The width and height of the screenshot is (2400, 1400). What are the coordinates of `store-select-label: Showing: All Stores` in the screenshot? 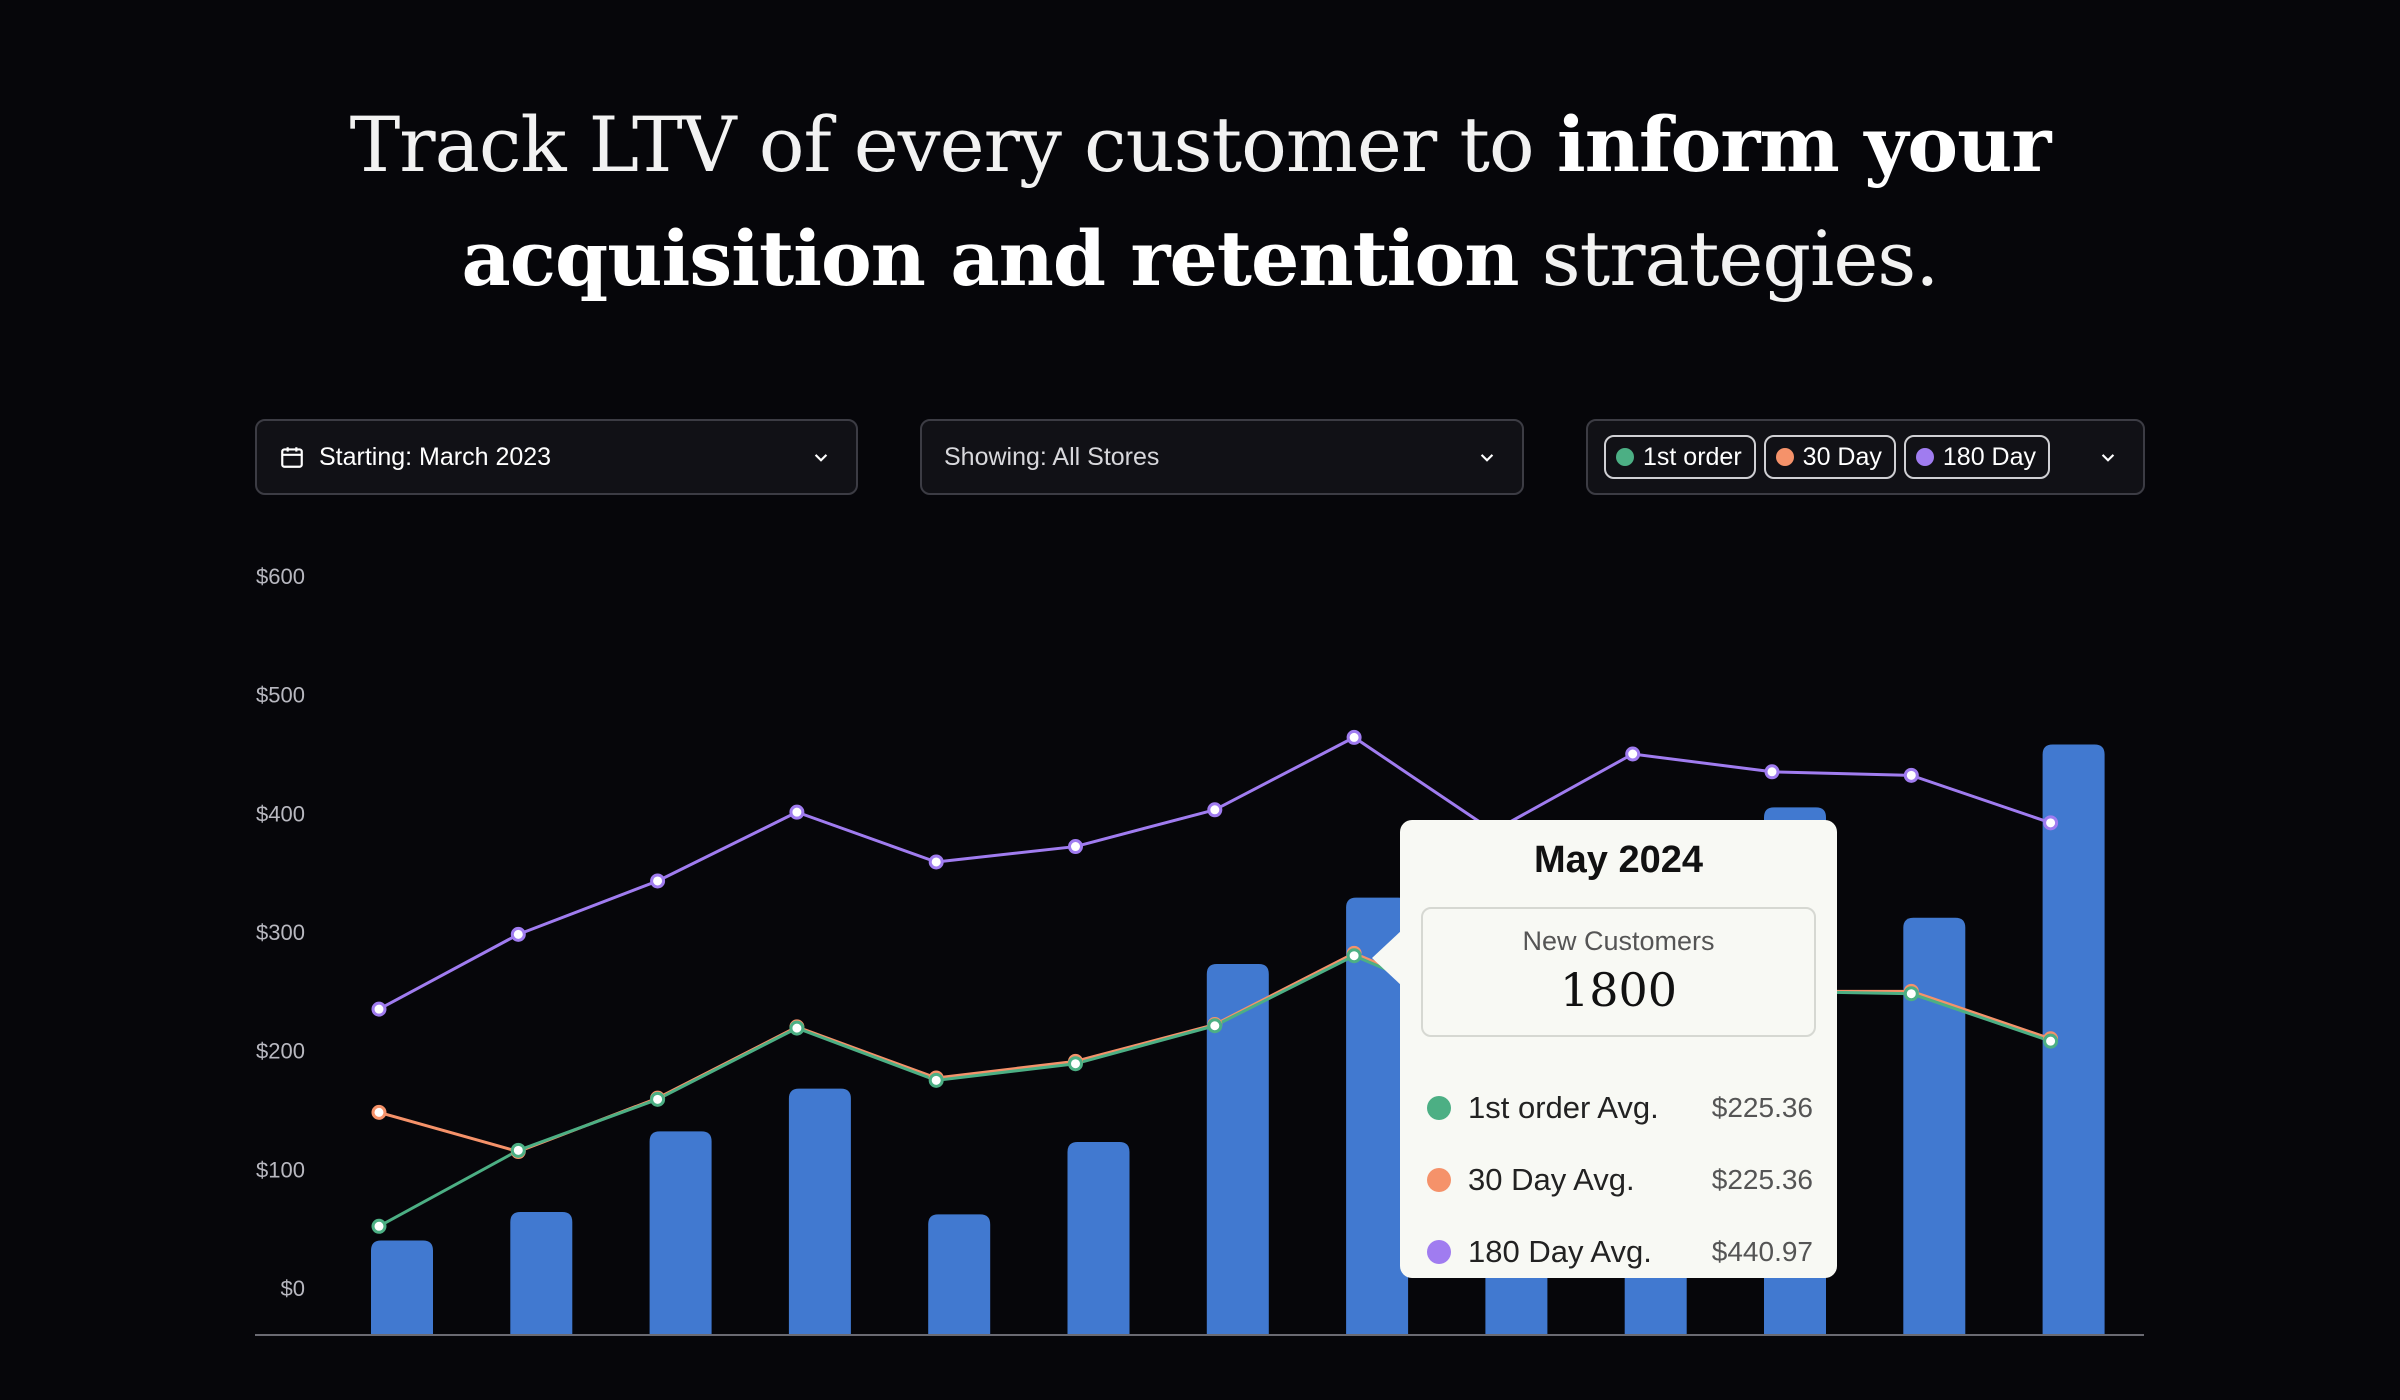 It's located at (1052, 456).